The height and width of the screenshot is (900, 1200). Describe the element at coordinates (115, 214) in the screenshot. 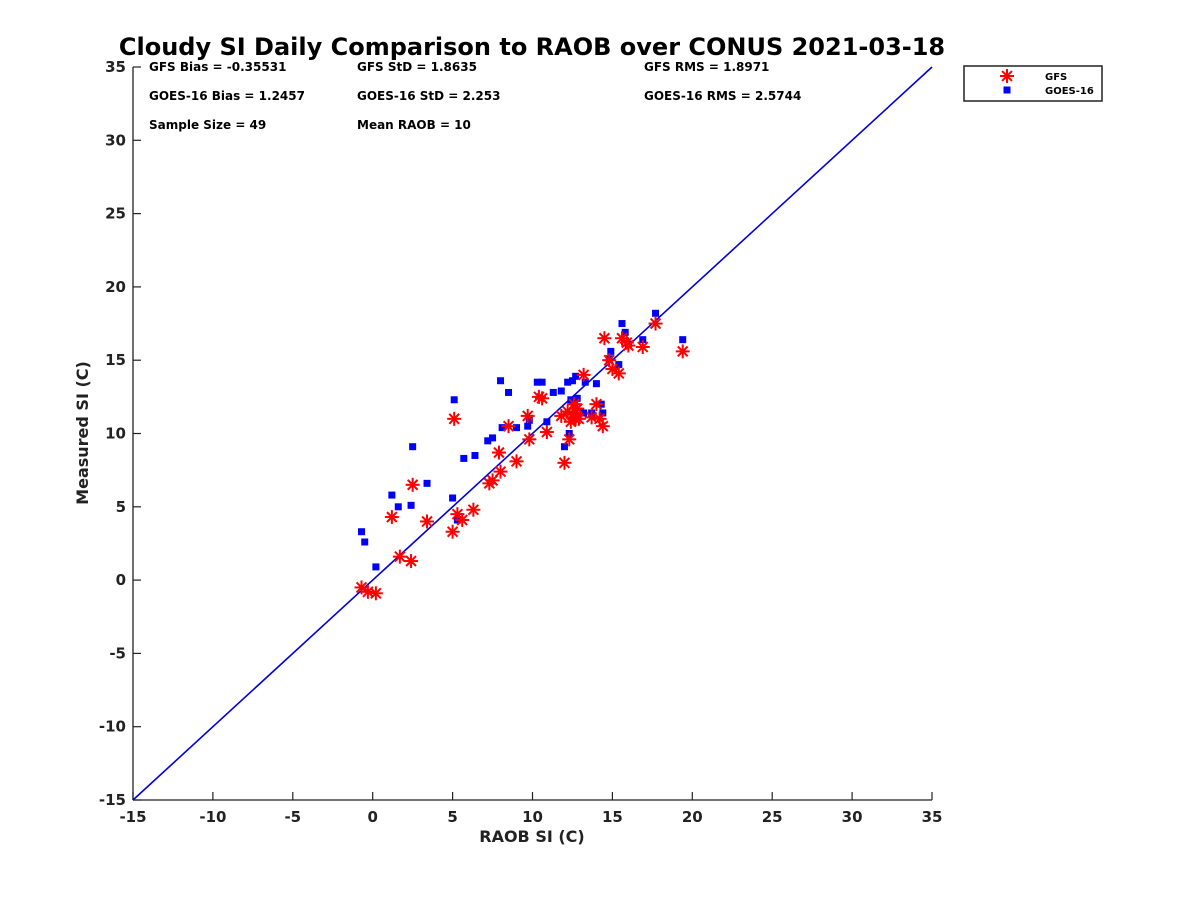

I see `y-tick-label: 25` at that location.